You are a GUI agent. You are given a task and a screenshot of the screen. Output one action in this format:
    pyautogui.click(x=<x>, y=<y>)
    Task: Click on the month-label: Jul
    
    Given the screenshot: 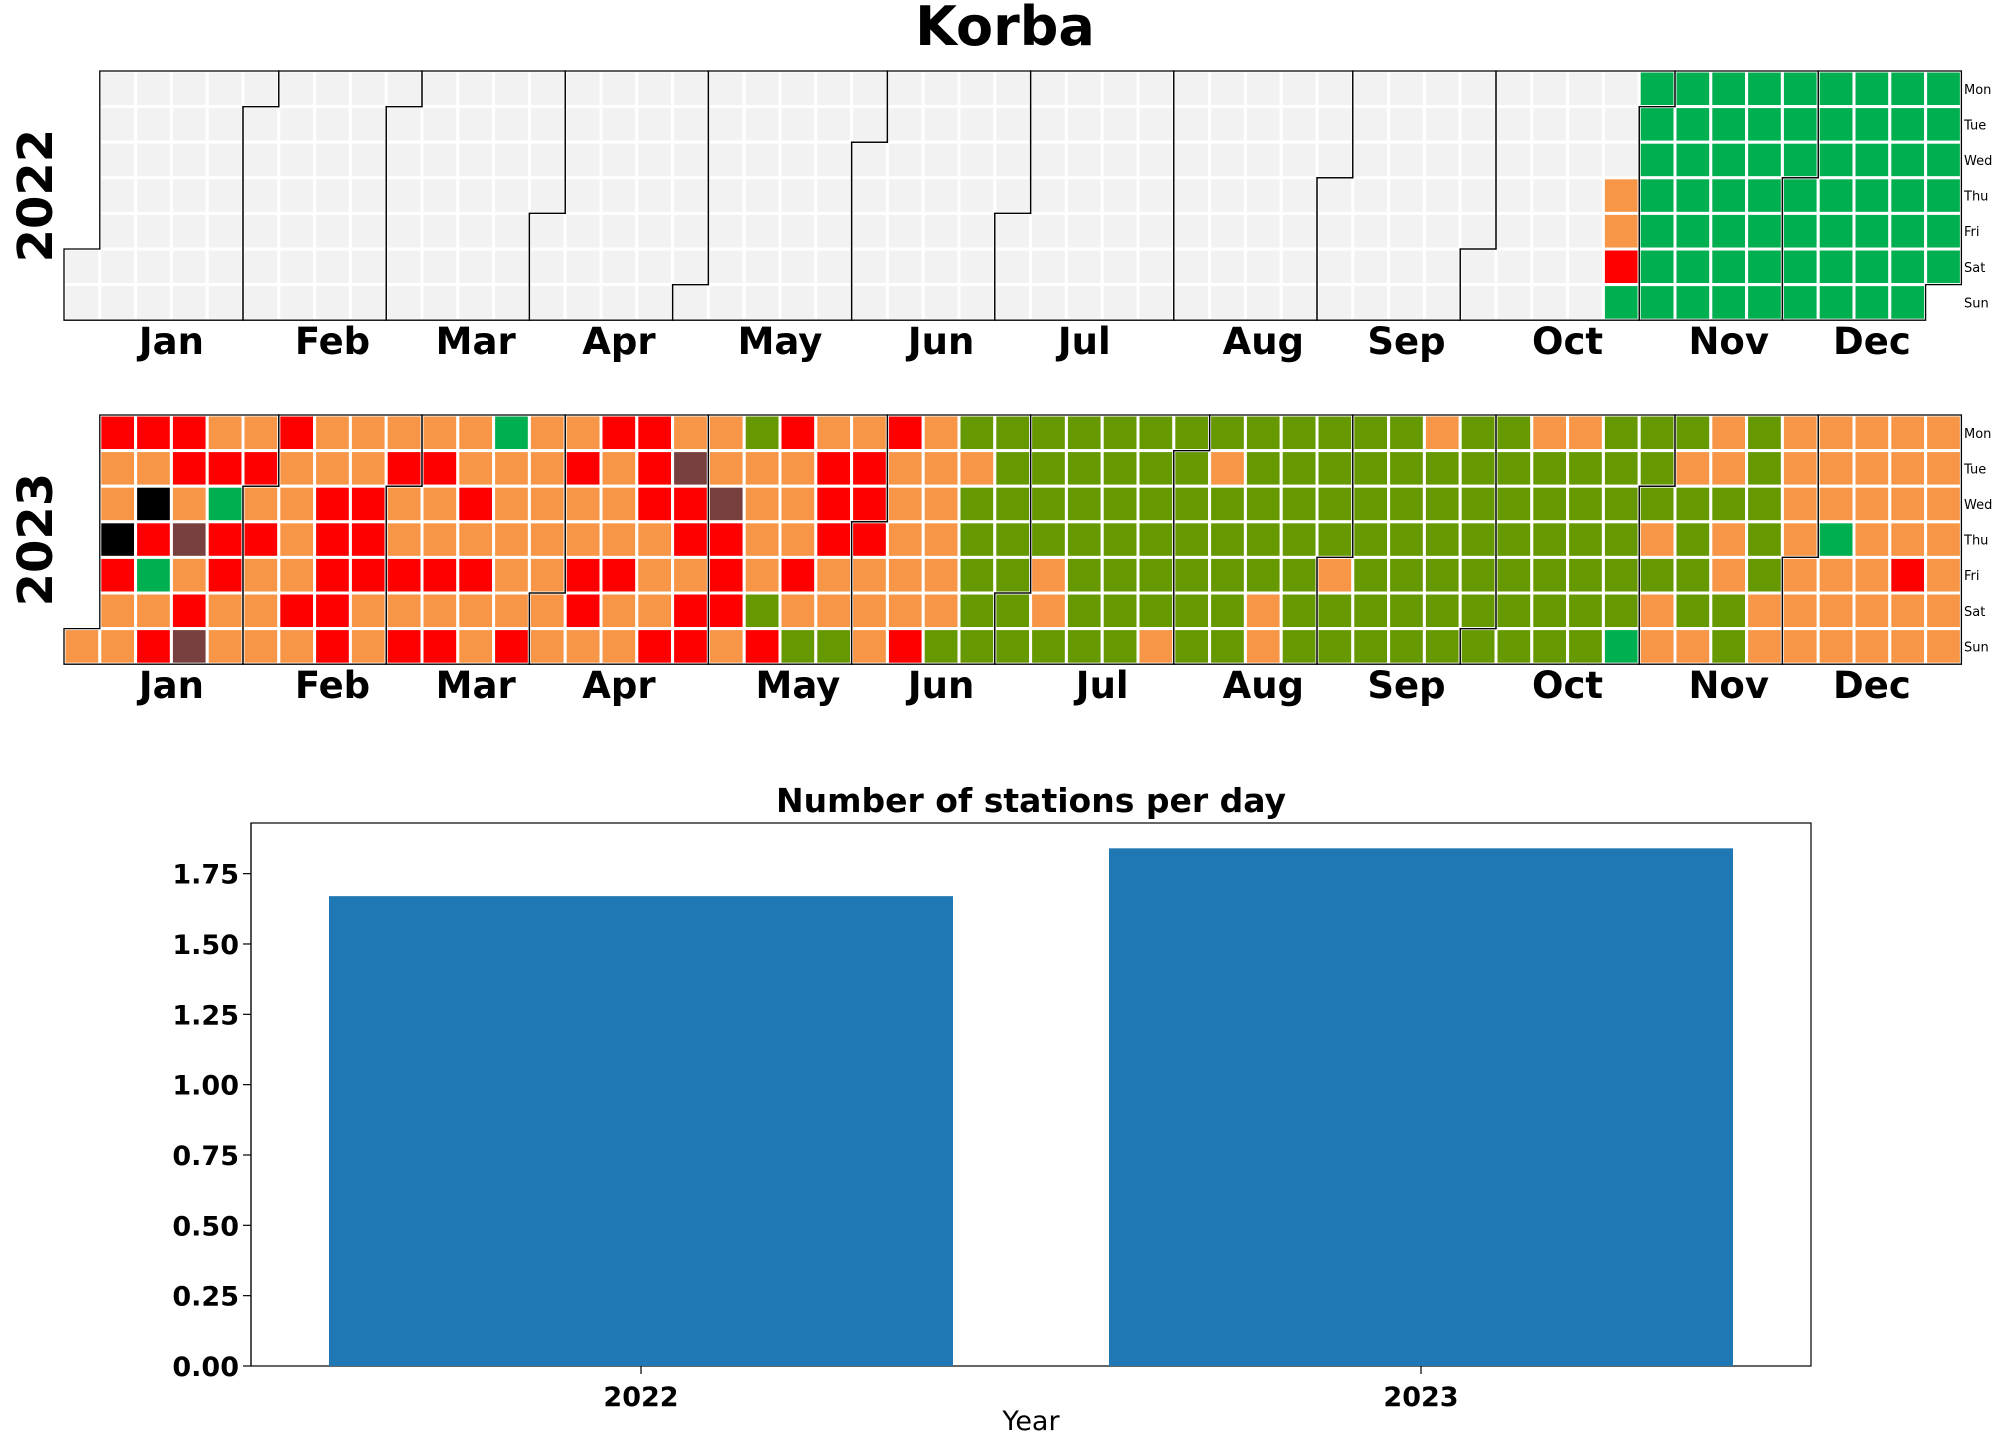 What is the action you would take?
    pyautogui.click(x=1101, y=685)
    